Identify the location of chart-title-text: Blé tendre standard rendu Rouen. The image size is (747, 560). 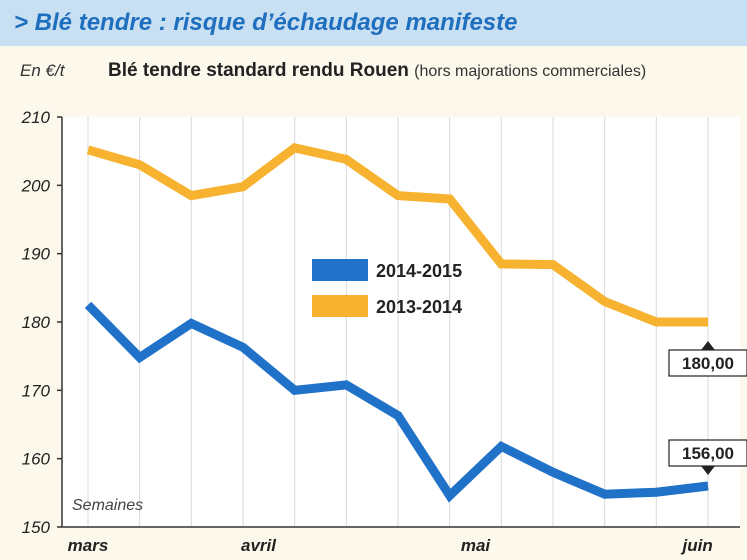
(258, 70).